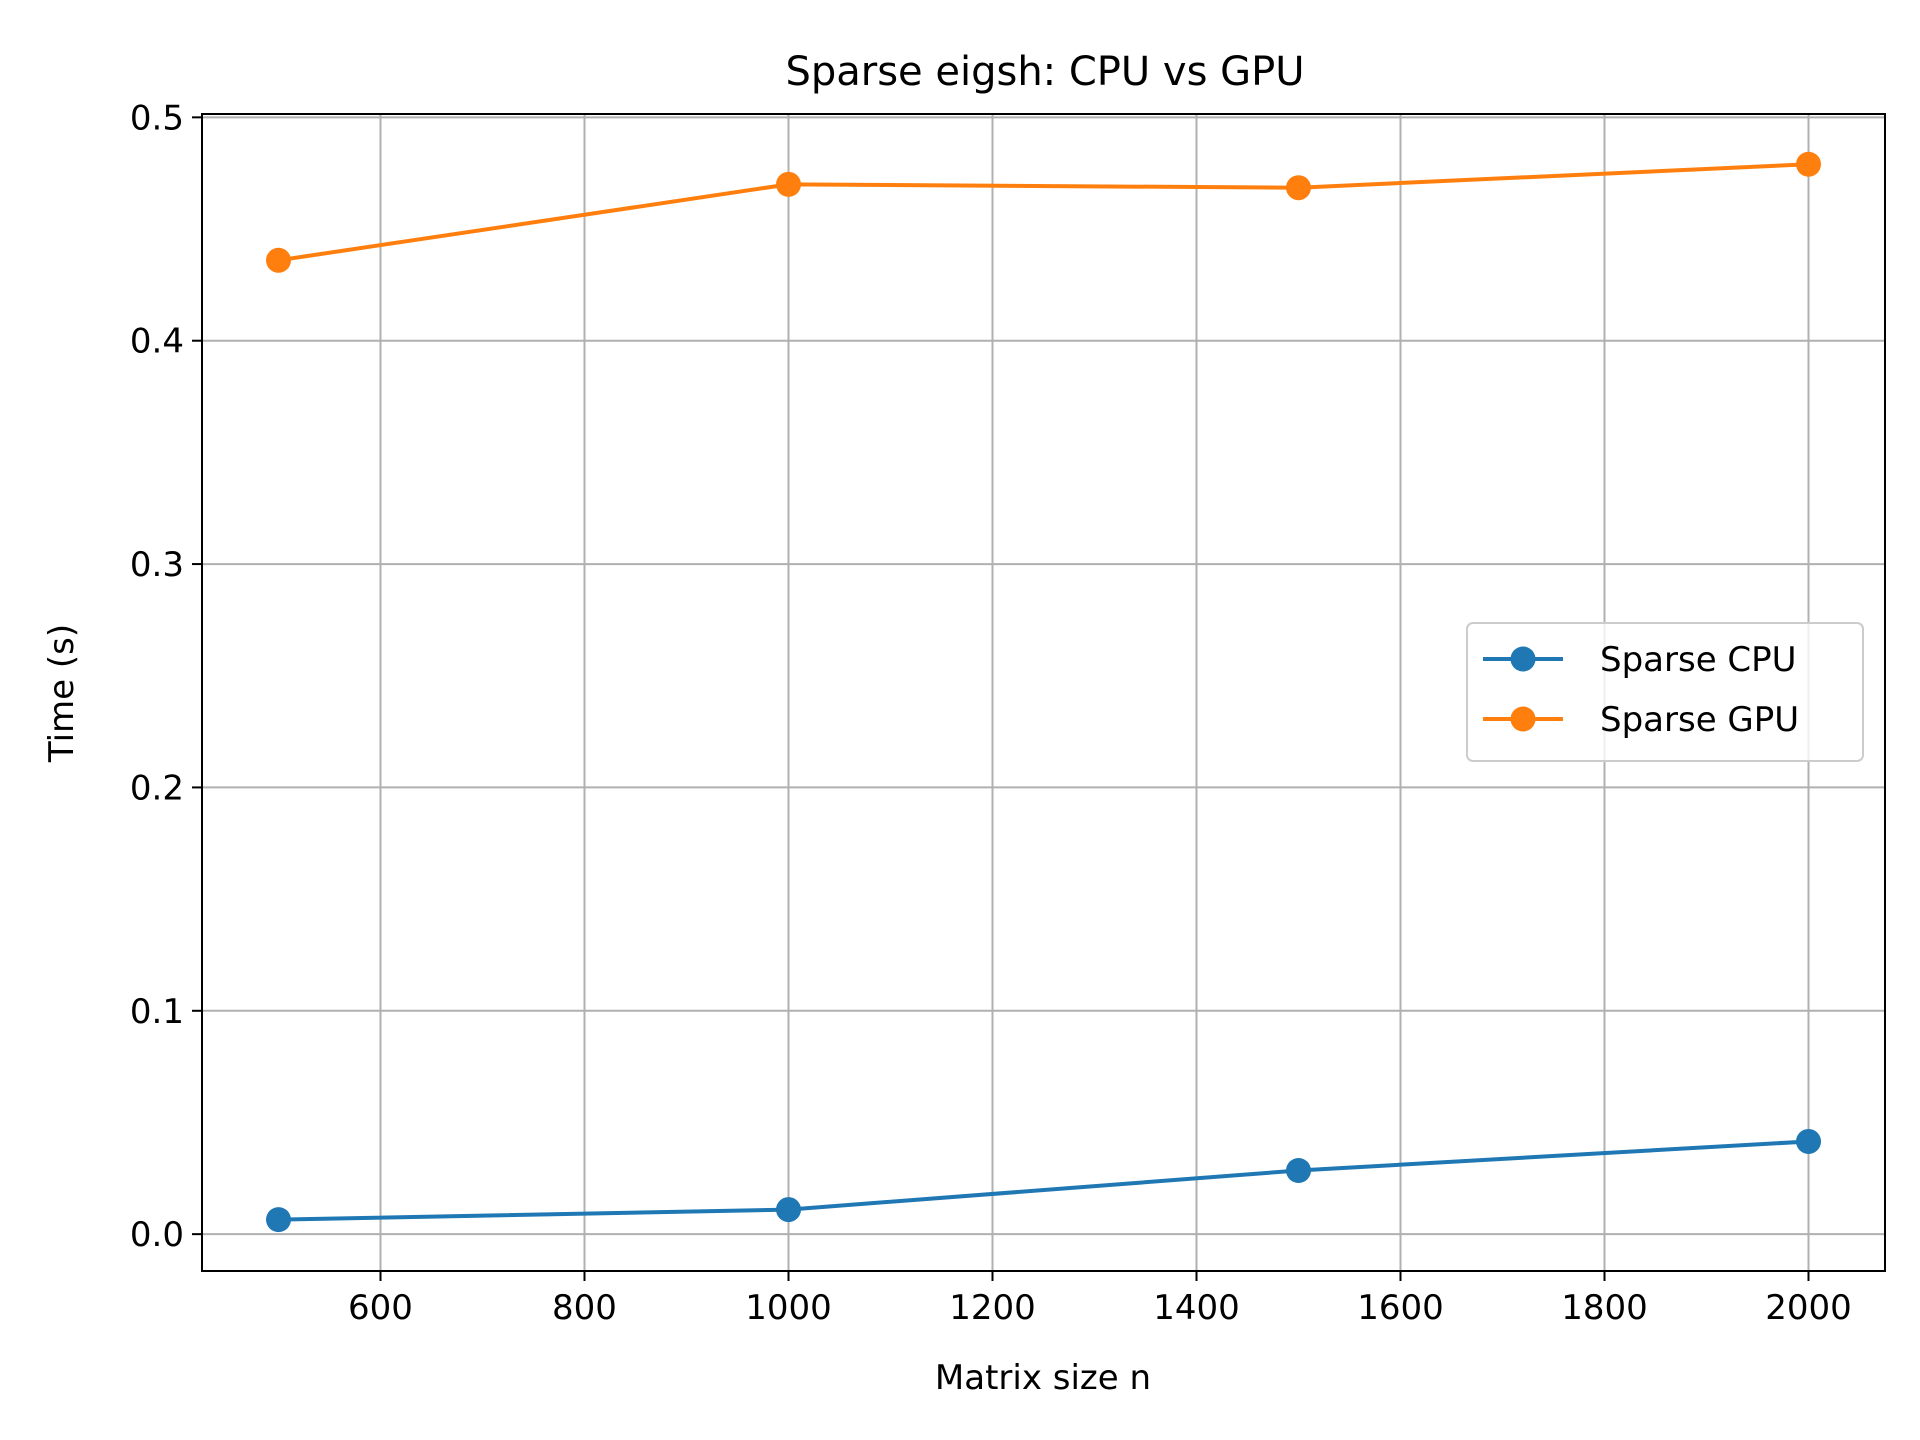  What do you see at coordinates (1043, 1180) in the screenshot?
I see `series-line-sparse-cpu` at bounding box center [1043, 1180].